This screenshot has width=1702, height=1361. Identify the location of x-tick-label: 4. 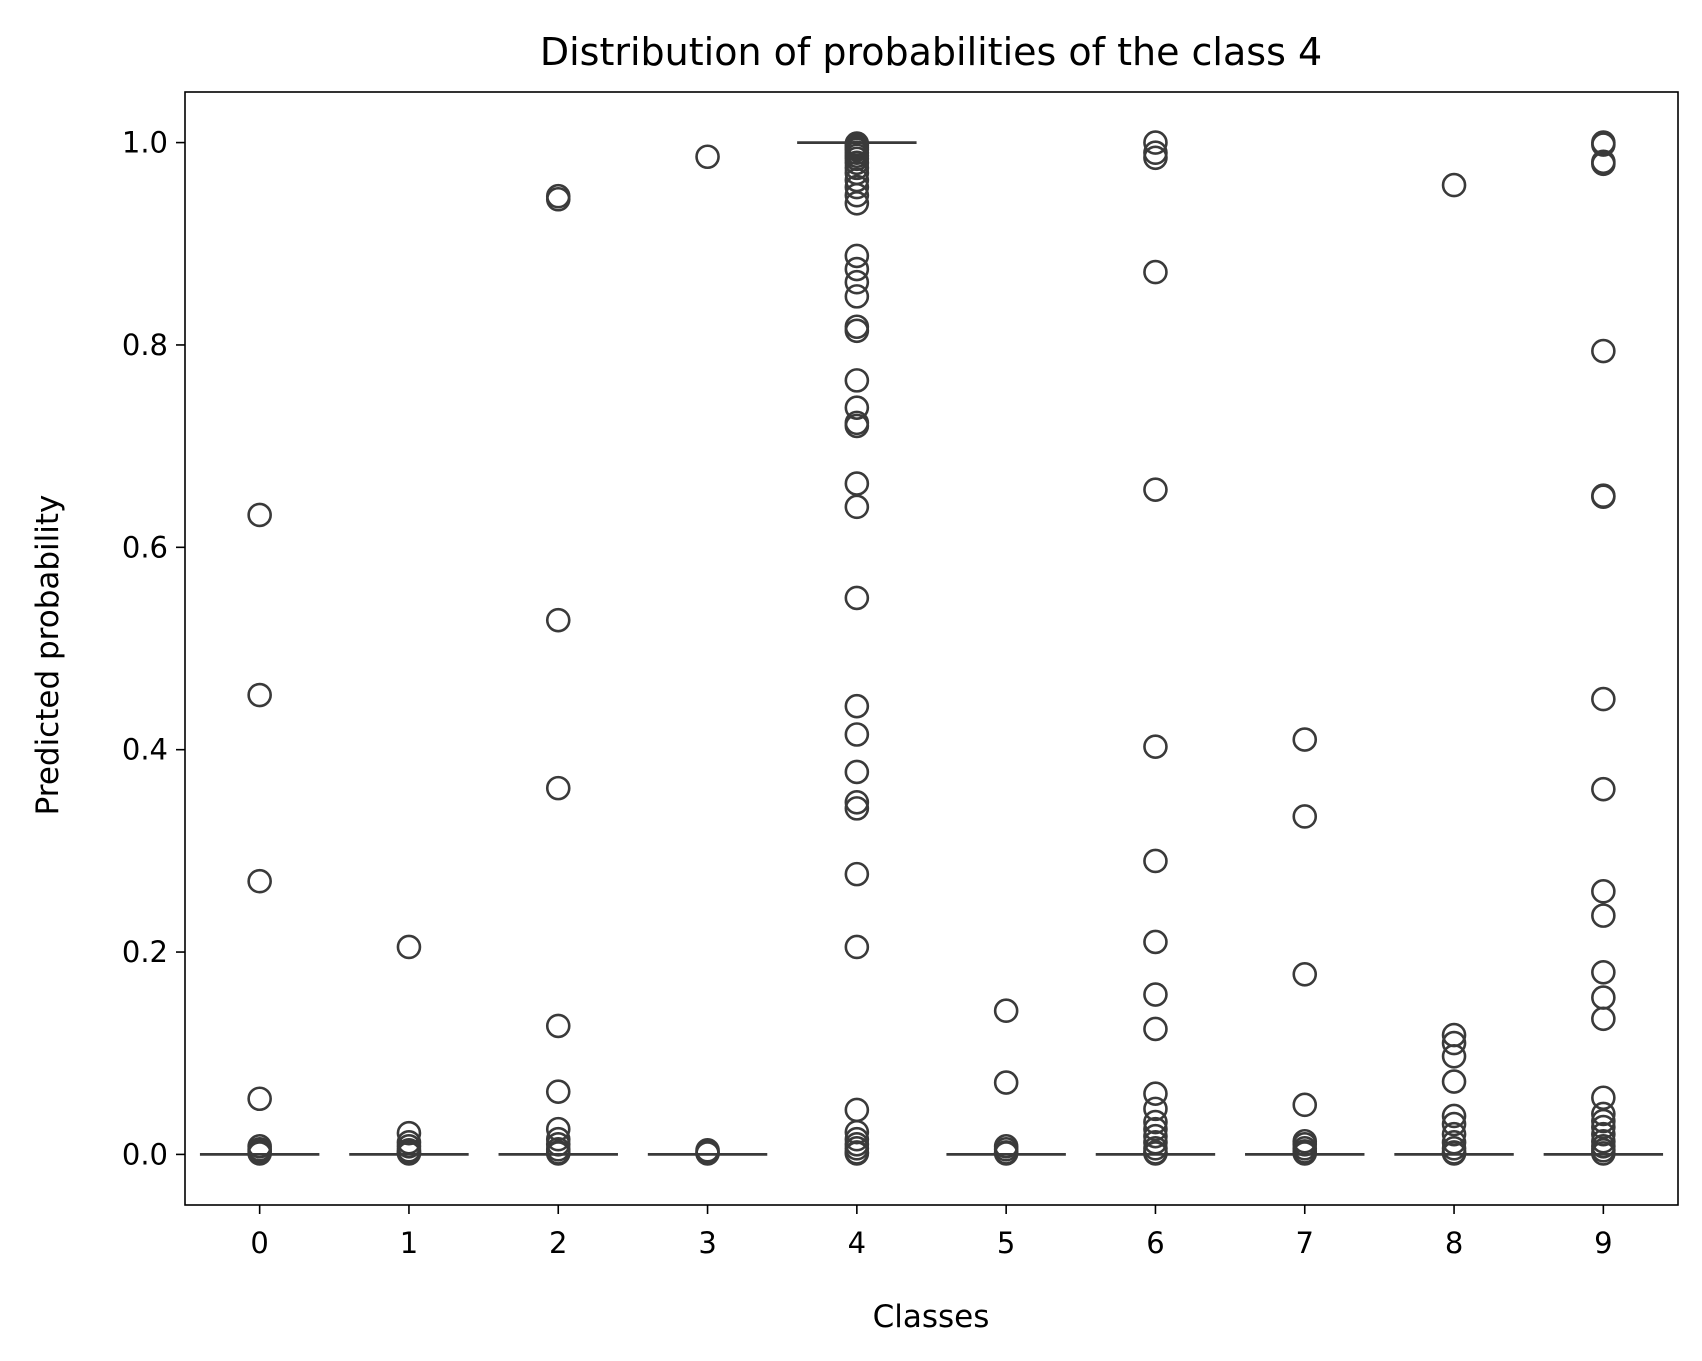
(857, 1243).